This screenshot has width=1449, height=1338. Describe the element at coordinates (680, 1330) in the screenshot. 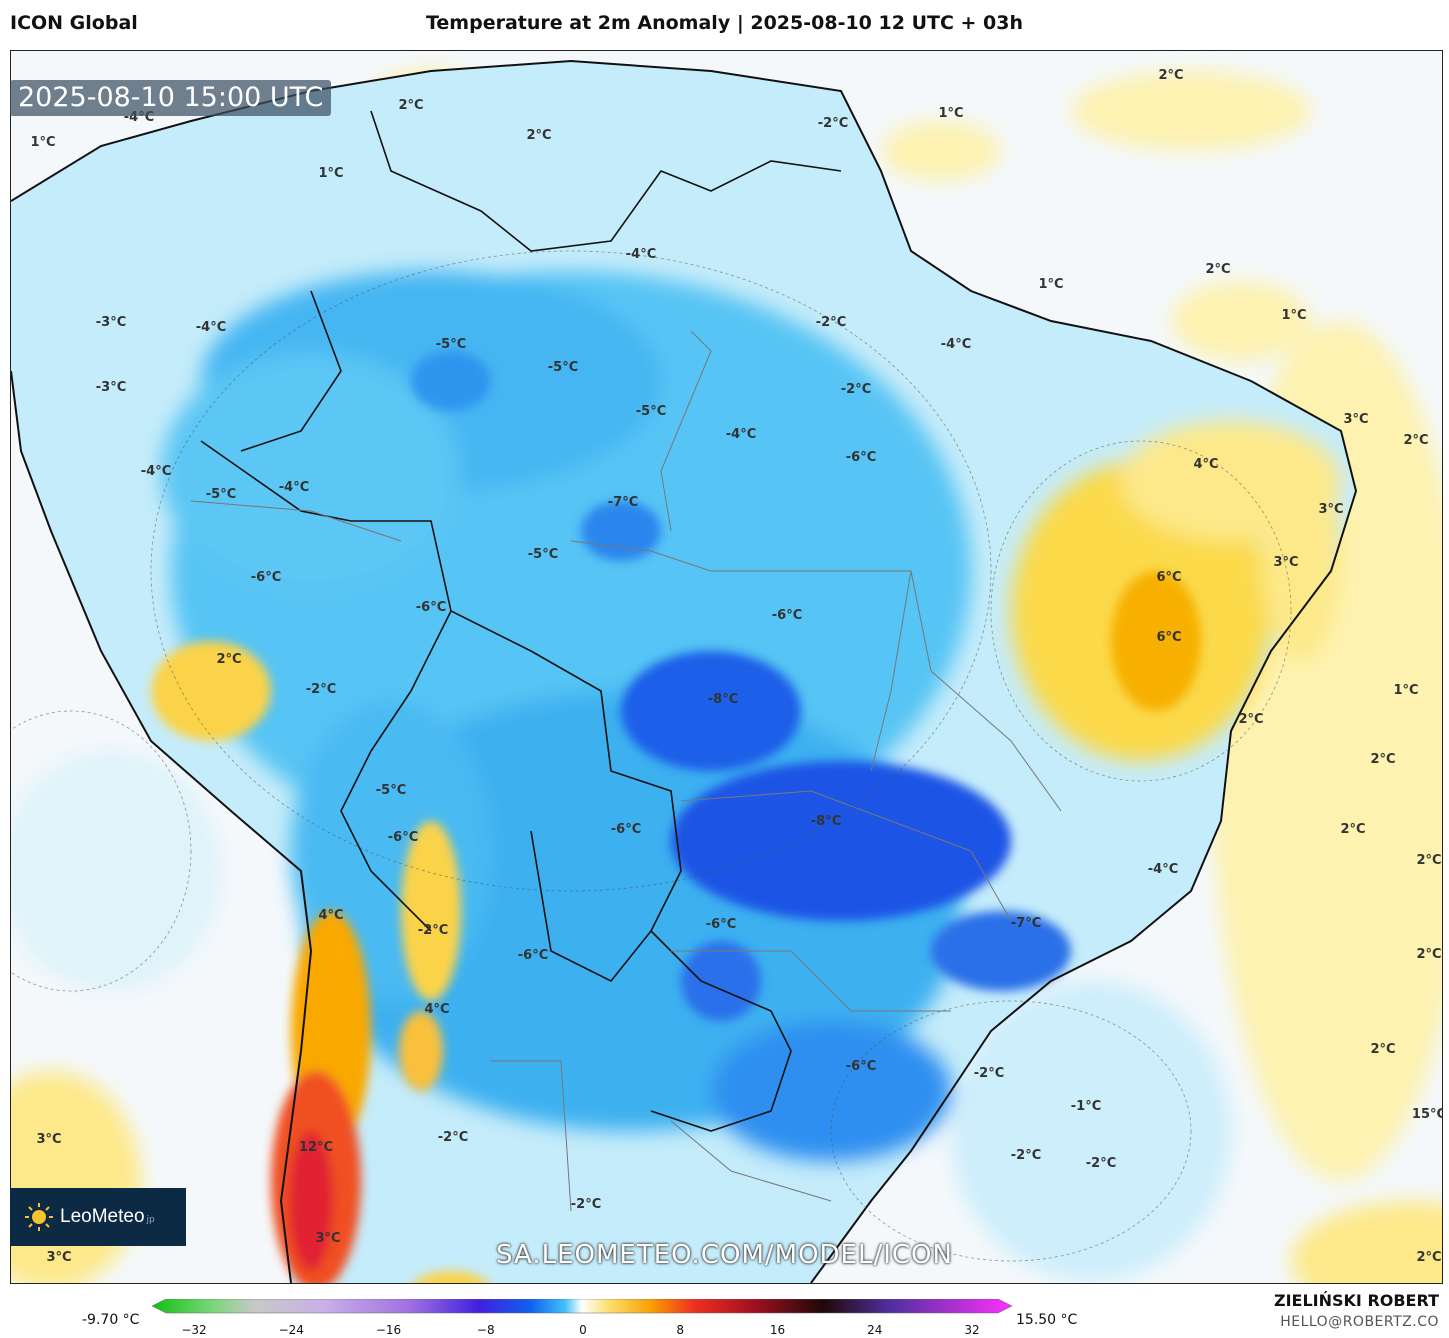

I see `colorbar-tick: 8` at that location.